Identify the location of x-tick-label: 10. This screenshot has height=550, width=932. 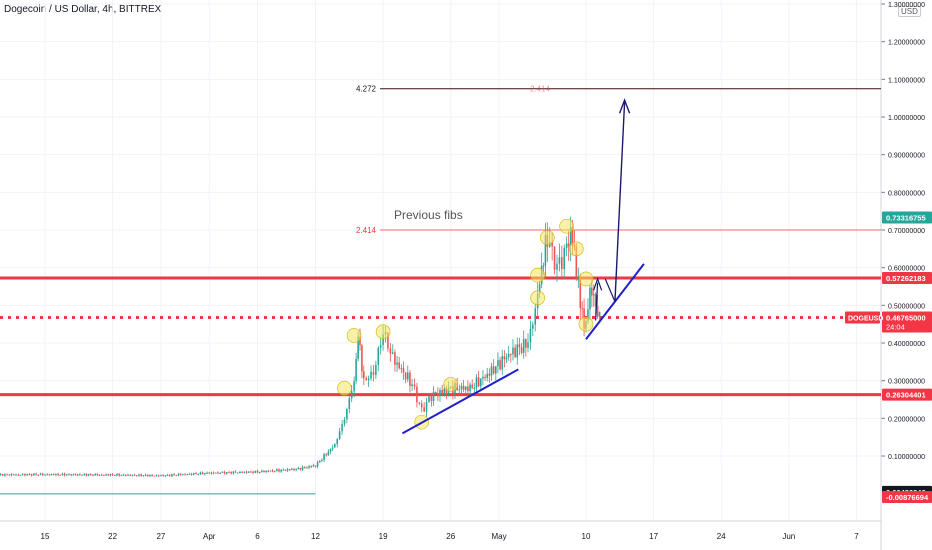
(586, 536).